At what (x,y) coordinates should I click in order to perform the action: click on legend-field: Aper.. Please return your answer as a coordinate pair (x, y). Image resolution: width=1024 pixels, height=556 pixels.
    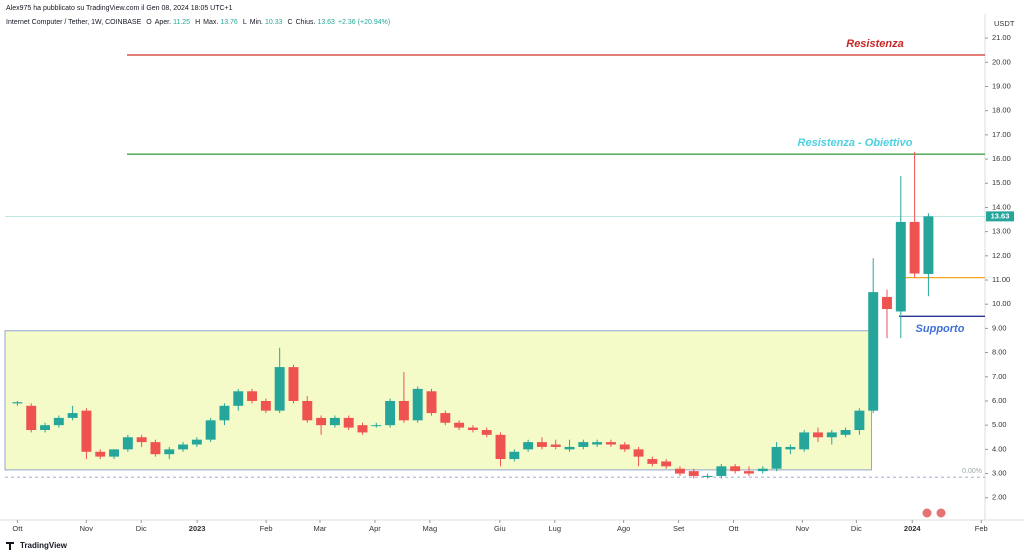
    Looking at the image, I should click on (163, 22).